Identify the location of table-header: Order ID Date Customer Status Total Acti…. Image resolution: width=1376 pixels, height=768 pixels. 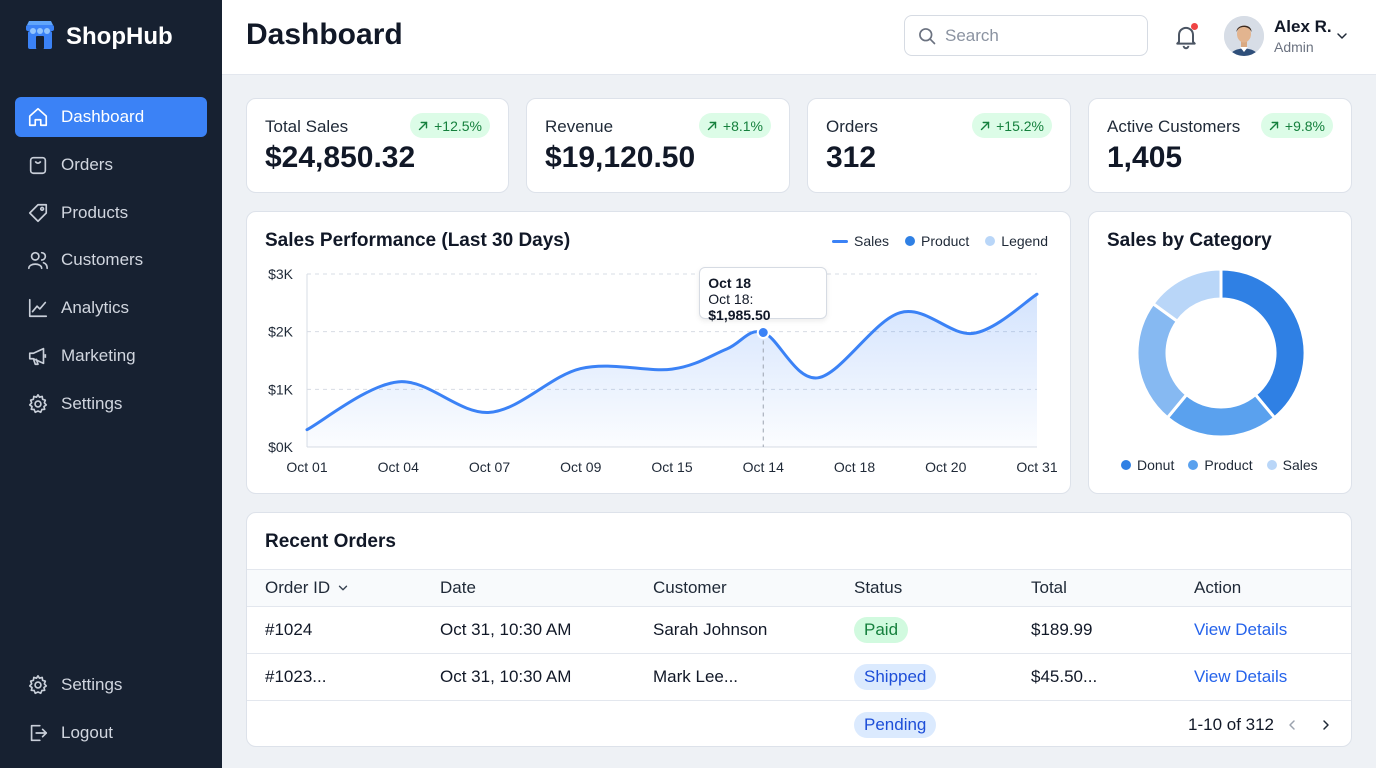
(799, 588).